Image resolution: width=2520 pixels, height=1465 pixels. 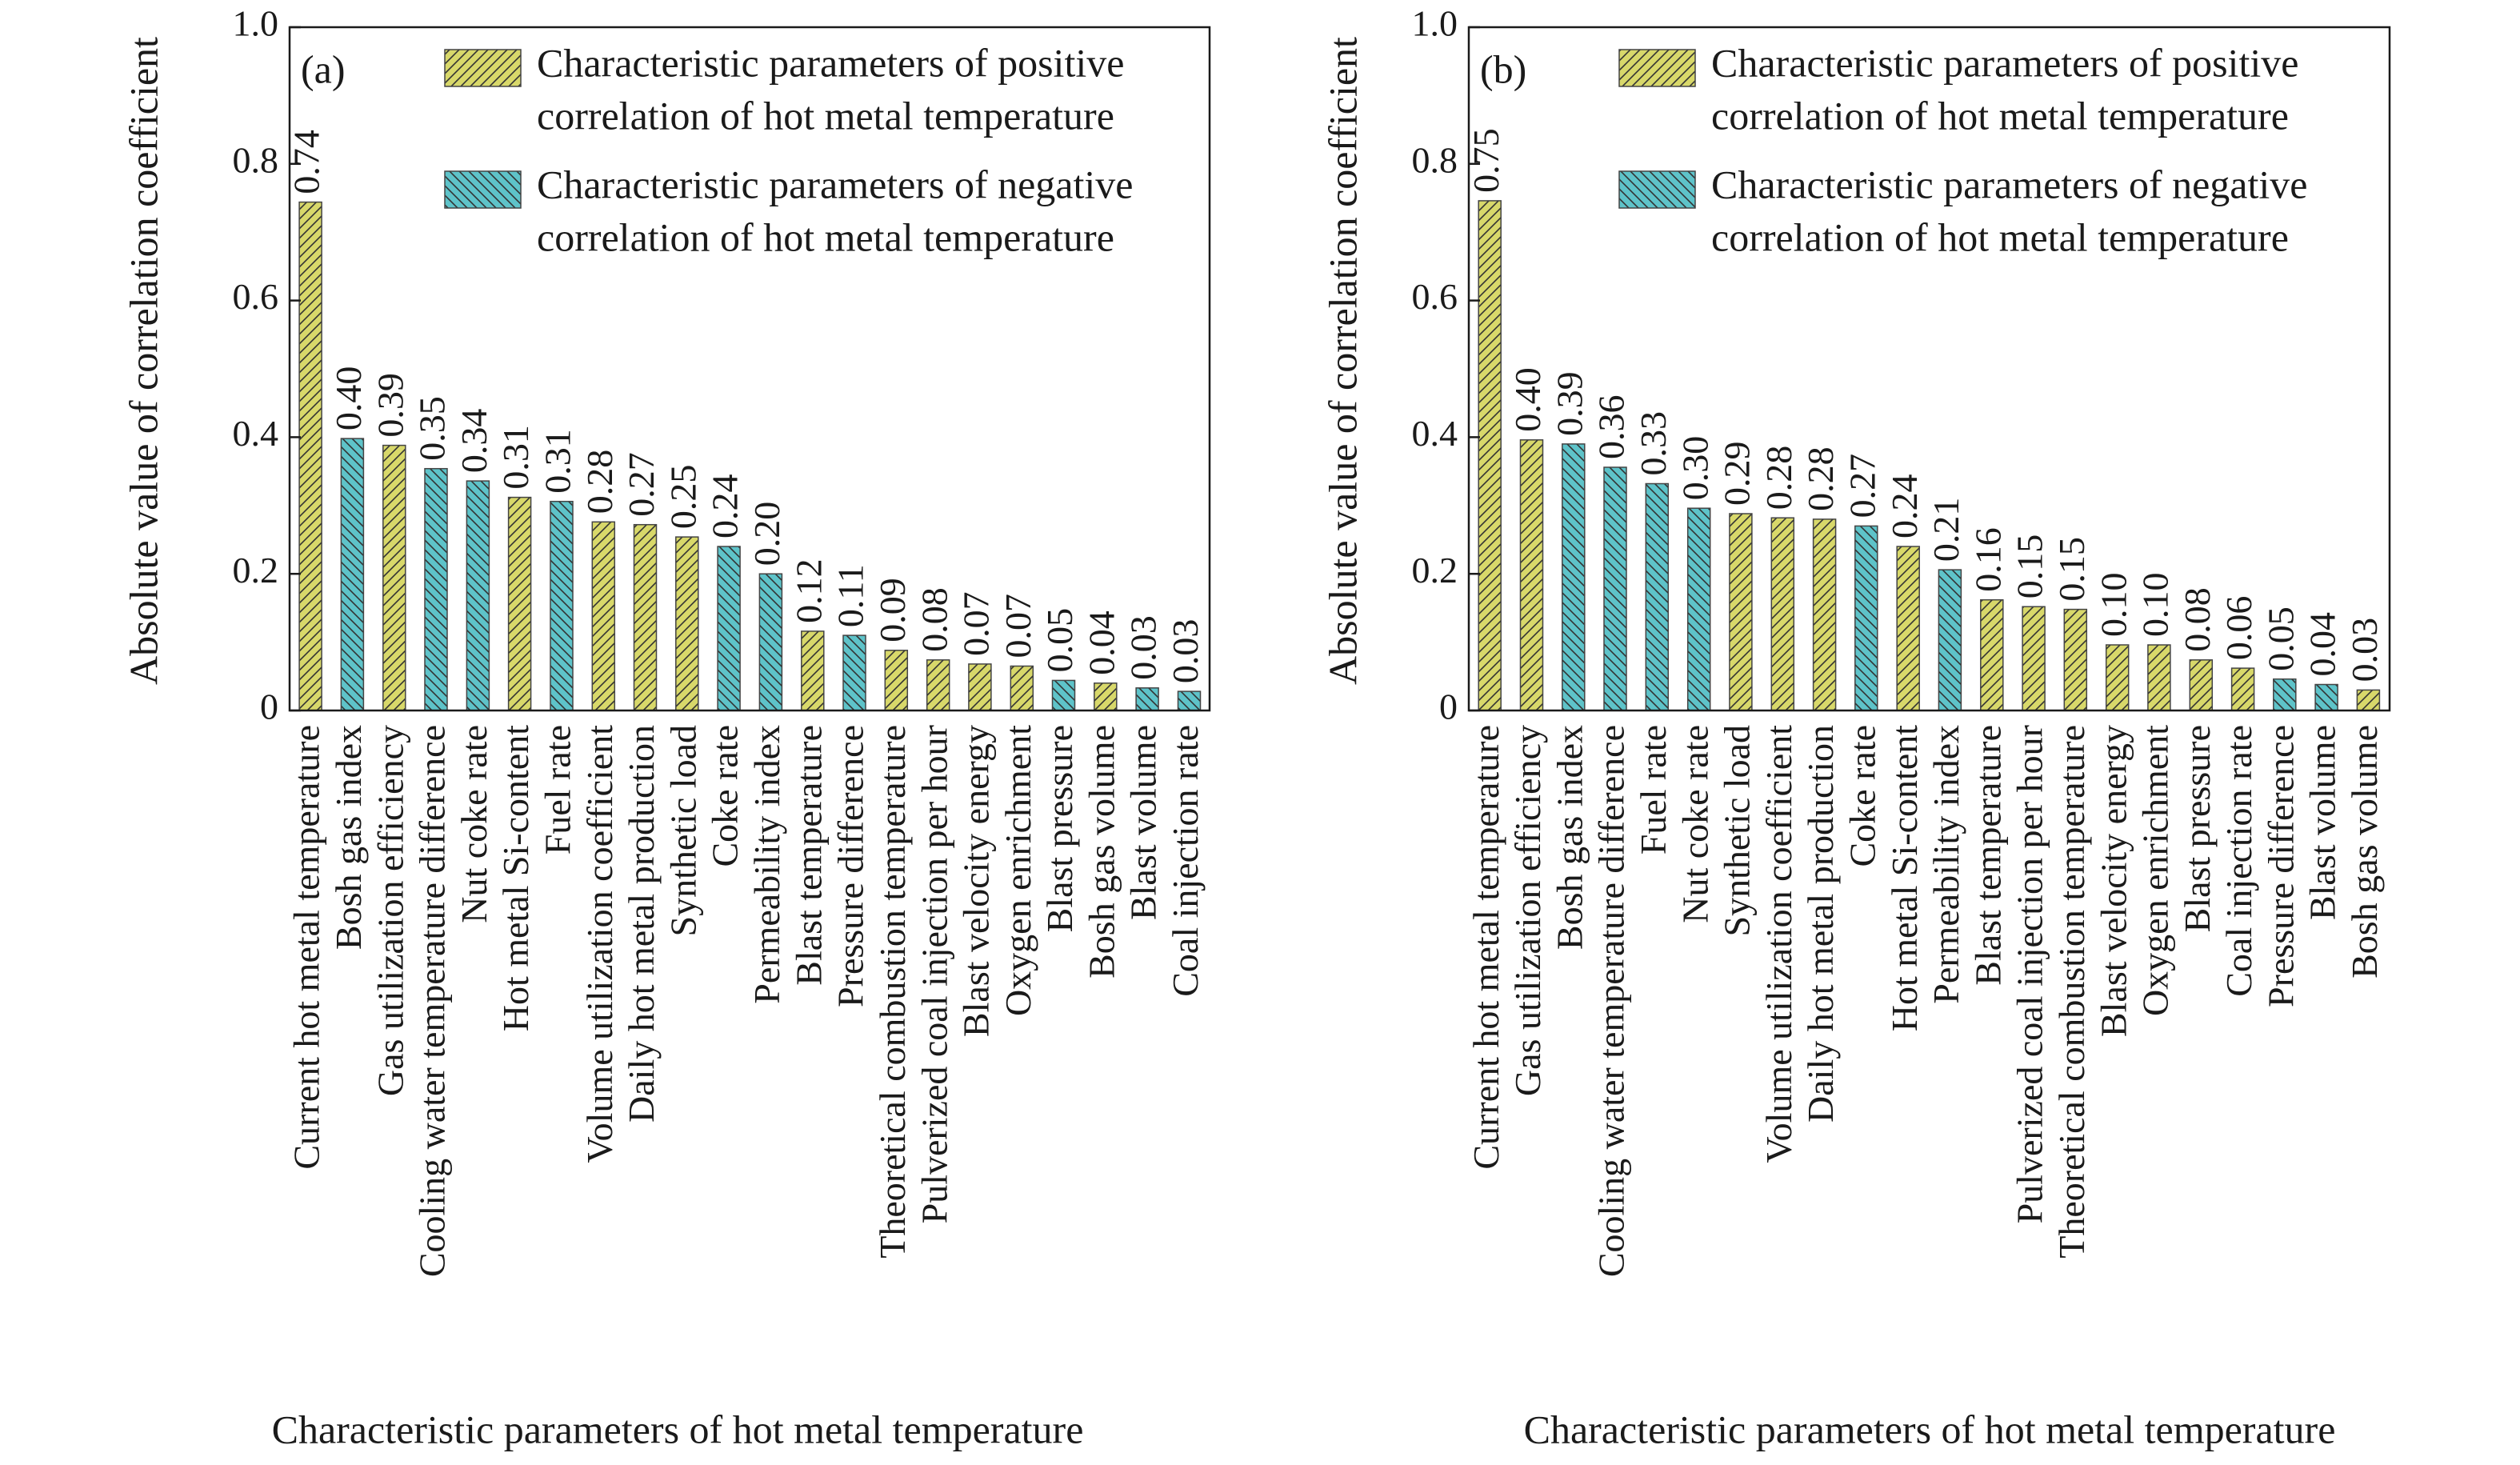 What do you see at coordinates (2322, 822) in the screenshot?
I see `category-label: Blast volume` at bounding box center [2322, 822].